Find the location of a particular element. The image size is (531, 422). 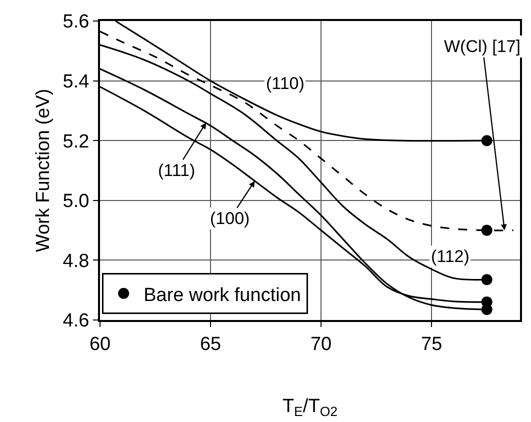

y-tick-label: 5.0 is located at coordinates (76, 201).